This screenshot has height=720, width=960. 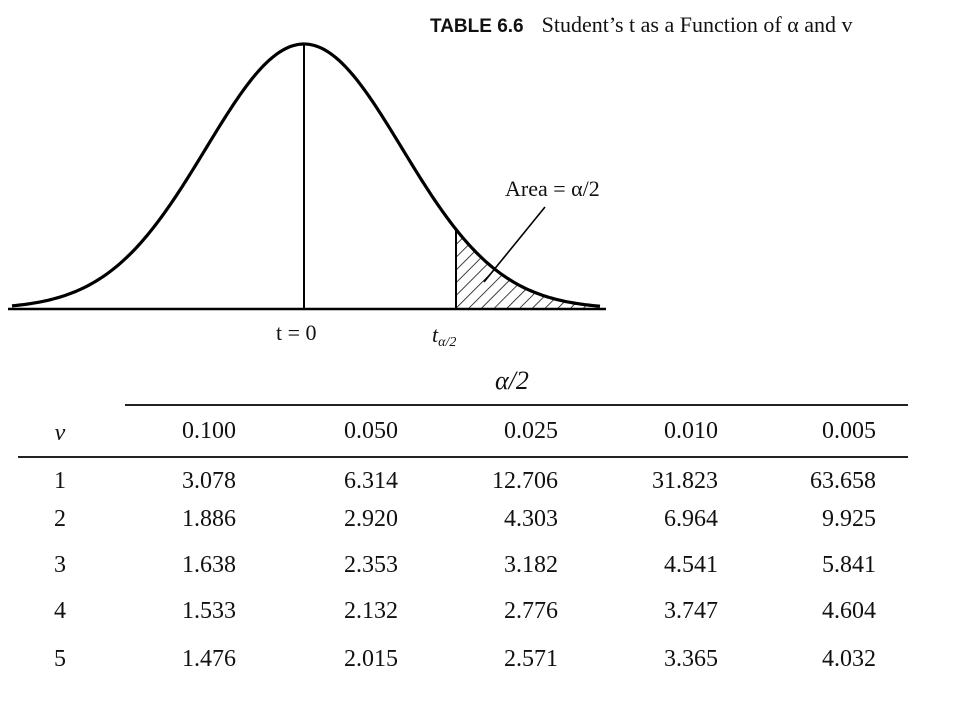 What do you see at coordinates (209, 481) in the screenshot?
I see `table-cell: 3.078` at bounding box center [209, 481].